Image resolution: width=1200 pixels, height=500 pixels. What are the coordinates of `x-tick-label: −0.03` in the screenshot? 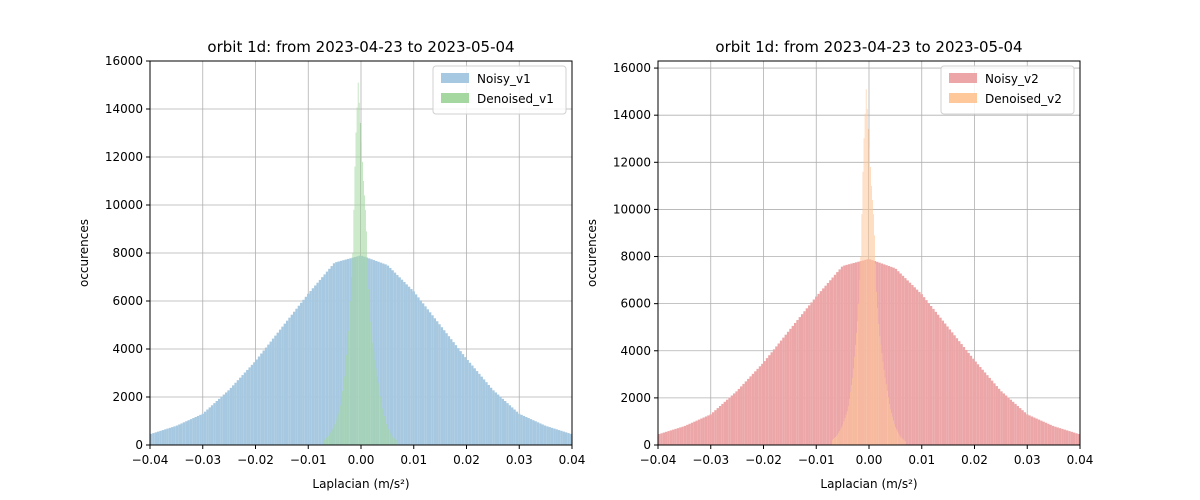 It's located at (202, 460).